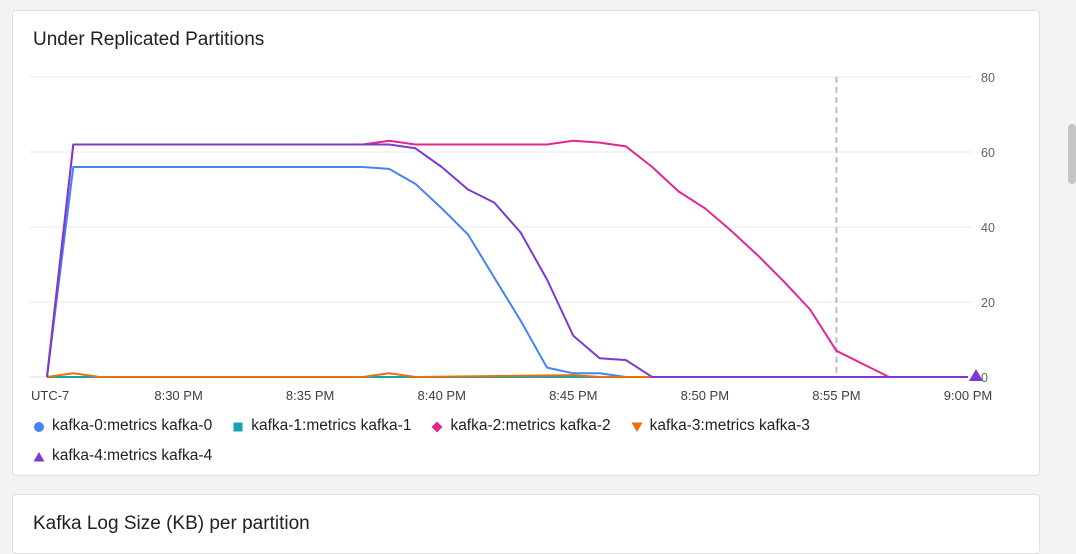 The height and width of the screenshot is (554, 1076). Describe the element at coordinates (39, 456) in the screenshot. I see `triangle-up-marker-icon` at that location.